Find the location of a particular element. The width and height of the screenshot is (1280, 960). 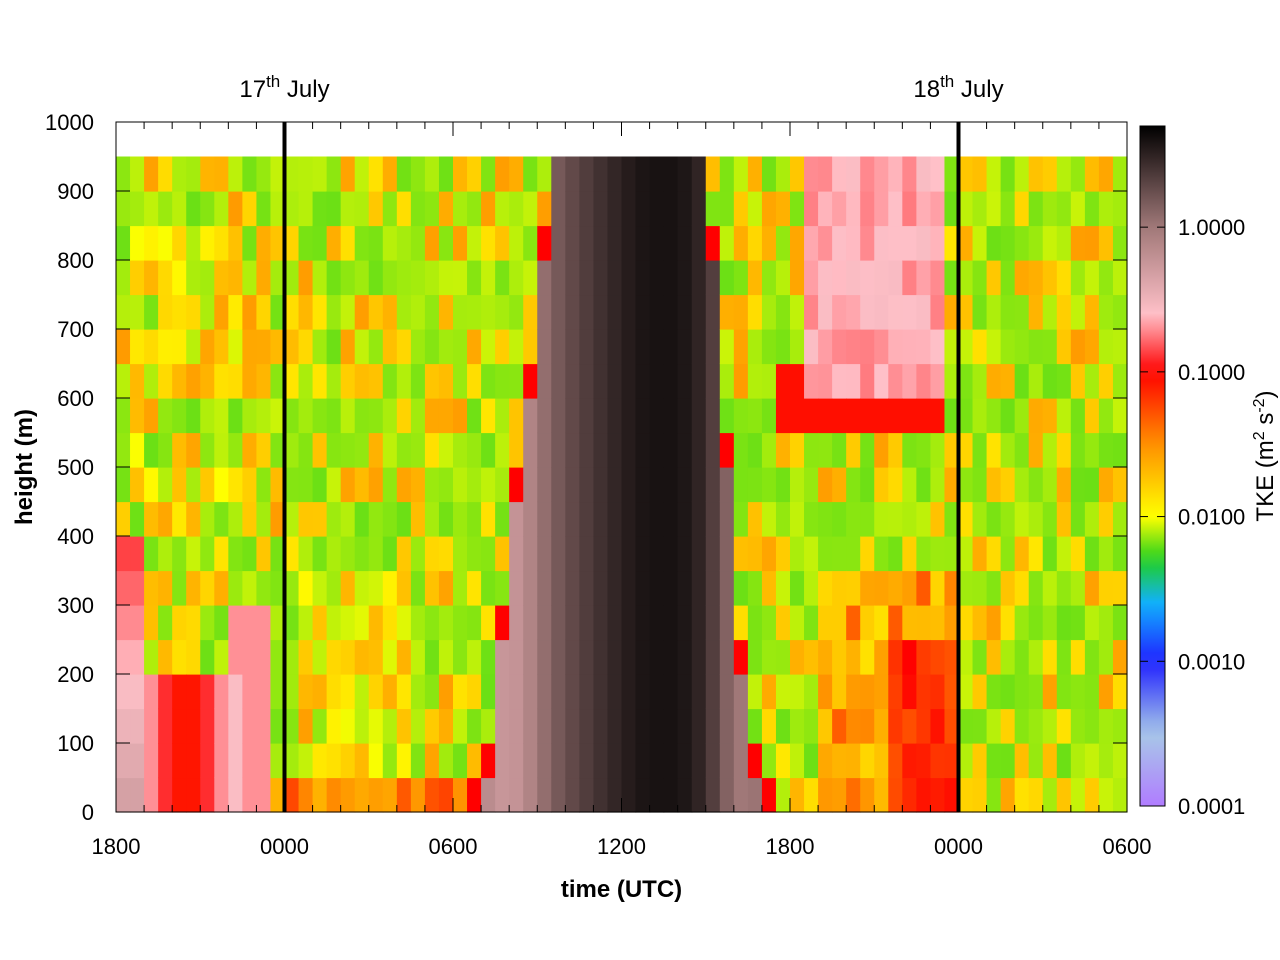

x-tick-label: 1200 is located at coordinates (621, 846).